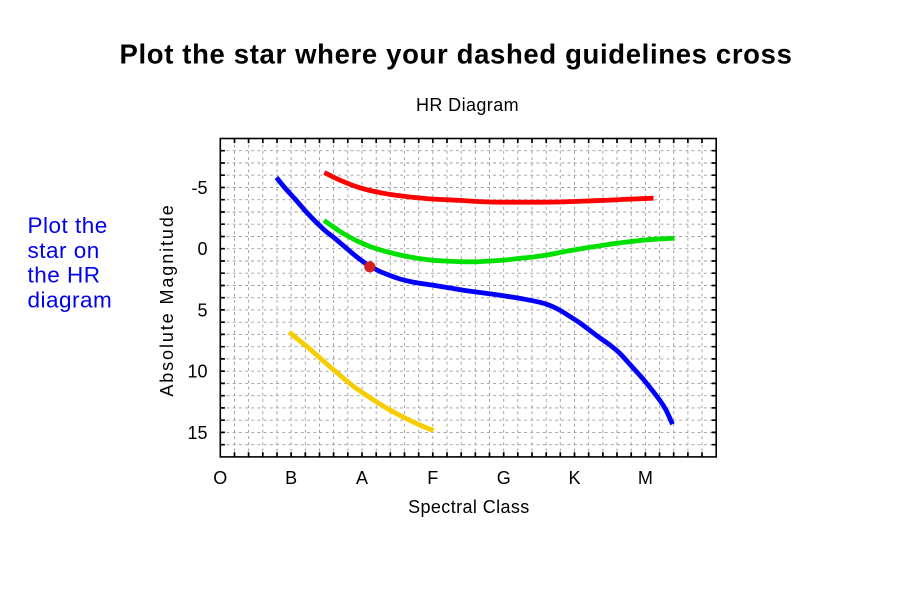 This screenshot has height=600, width=900. I want to click on svg-text: F, so click(432, 478).